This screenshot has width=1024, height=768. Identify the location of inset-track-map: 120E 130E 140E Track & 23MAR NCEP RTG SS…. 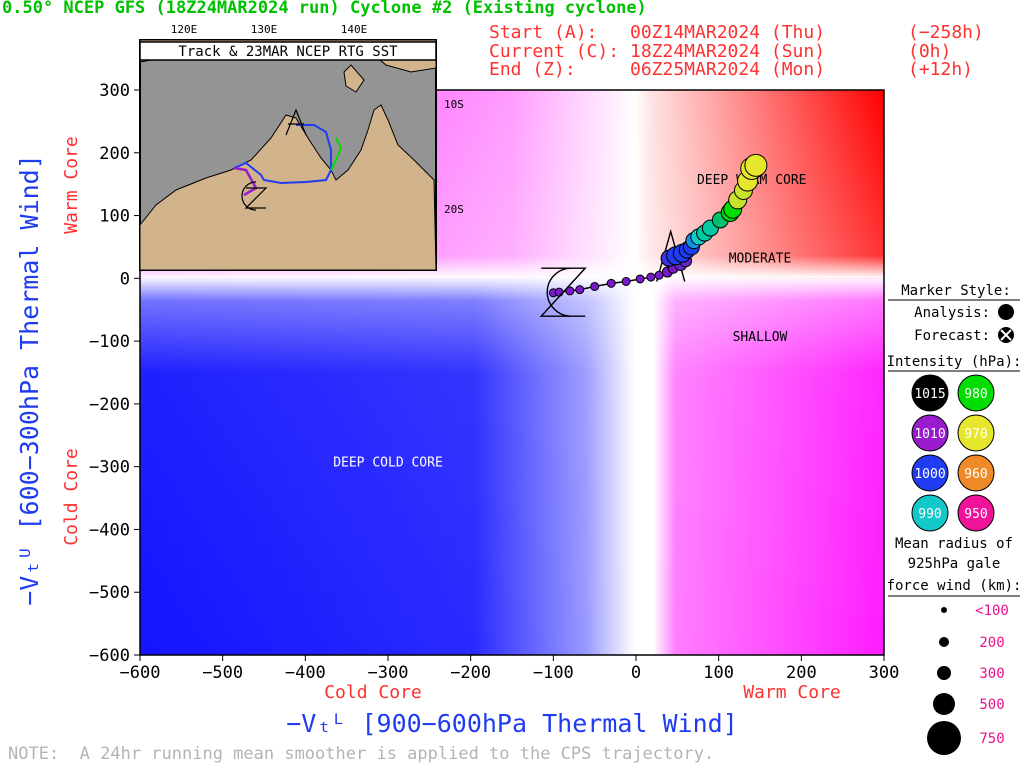
(301, 147).